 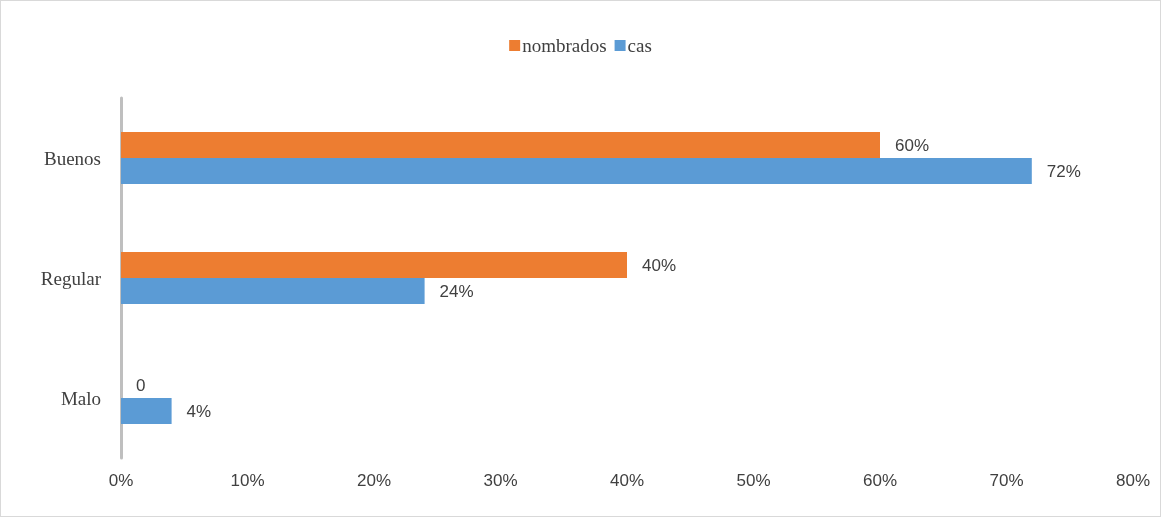 I want to click on y-tick-label: Buenos, so click(x=72, y=158).